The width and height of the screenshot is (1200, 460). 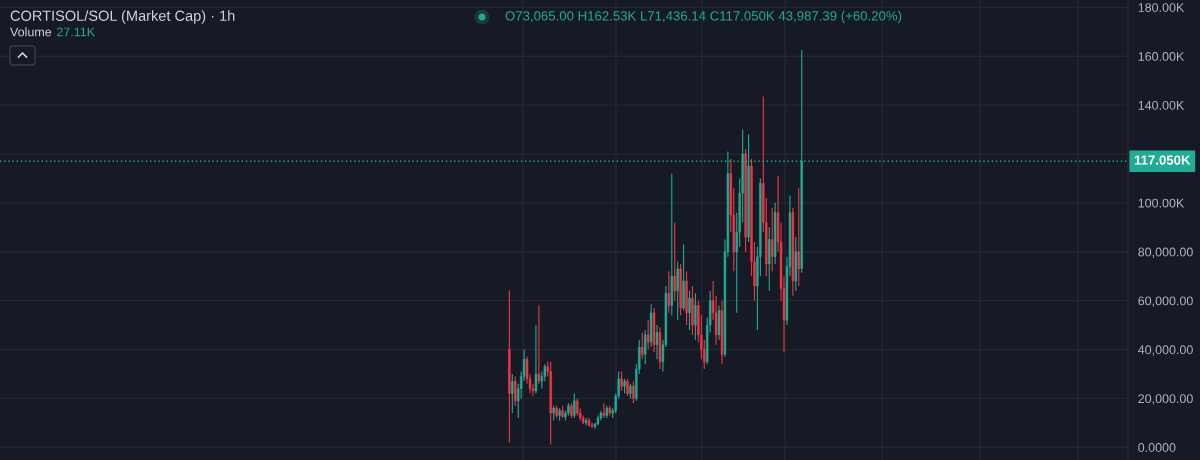 I want to click on ref-line-label: 117.050K, so click(x=1162, y=160).